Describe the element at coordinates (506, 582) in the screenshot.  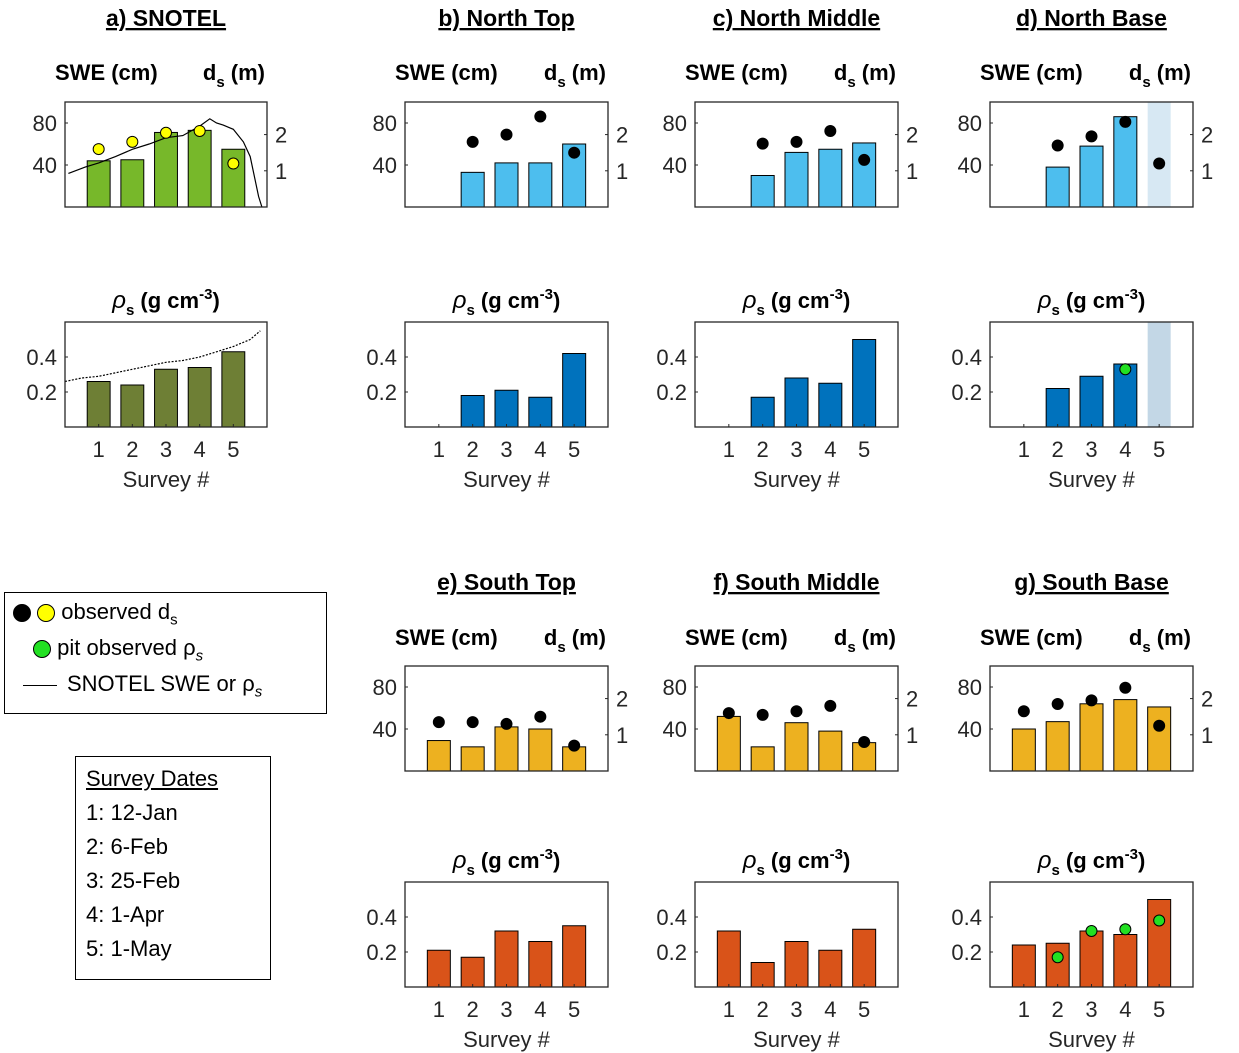
I see `panel-title: e) South Top` at that location.